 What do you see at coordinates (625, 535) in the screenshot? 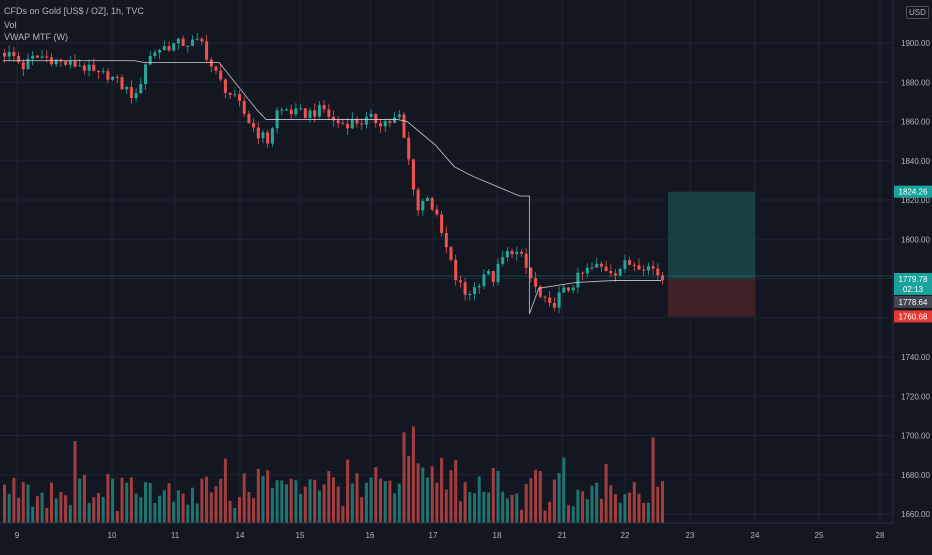
I see `time-tick-label: 22` at bounding box center [625, 535].